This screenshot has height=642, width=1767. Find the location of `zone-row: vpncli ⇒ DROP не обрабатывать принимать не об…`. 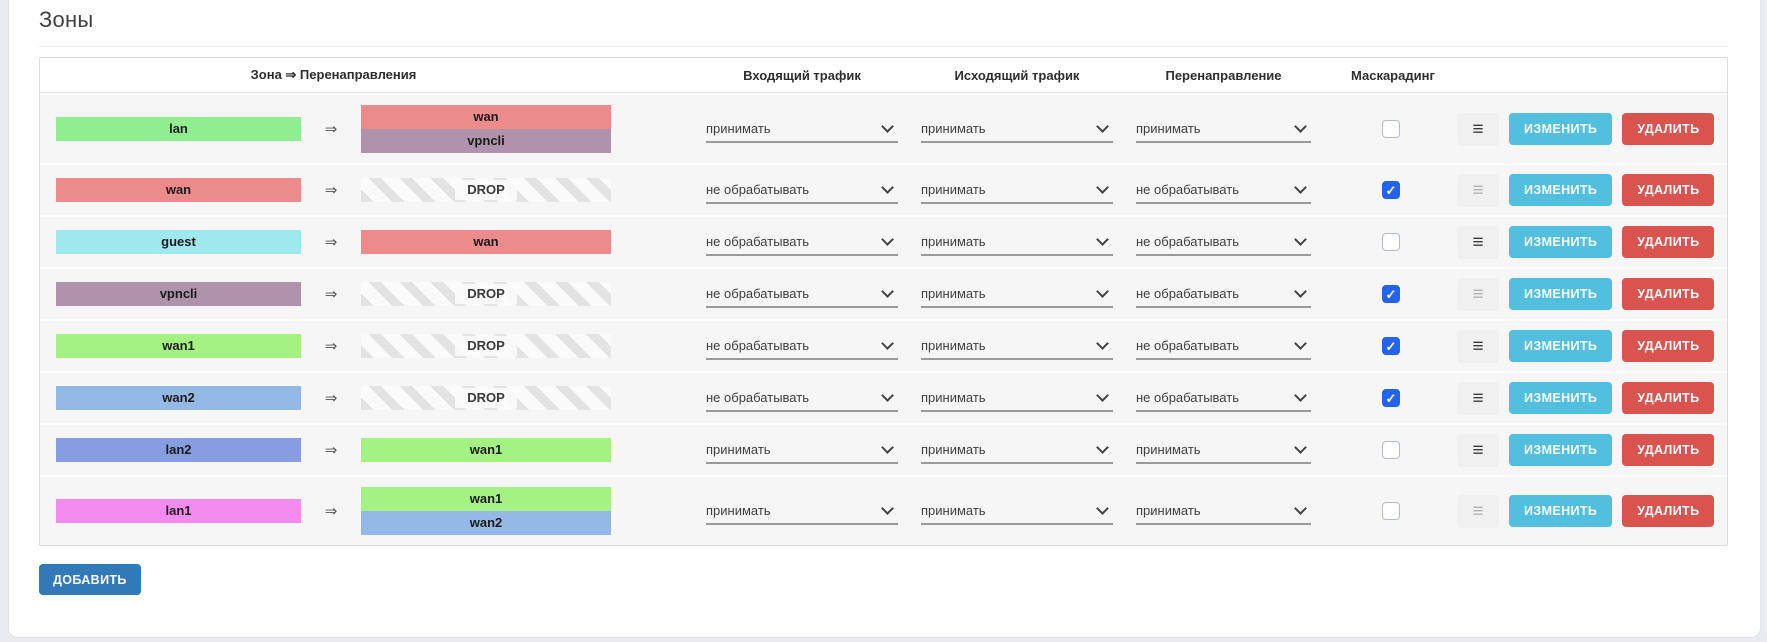

zone-row: vpncli ⇒ DROP не обрабатывать принимать не об… is located at coordinates (883, 293).